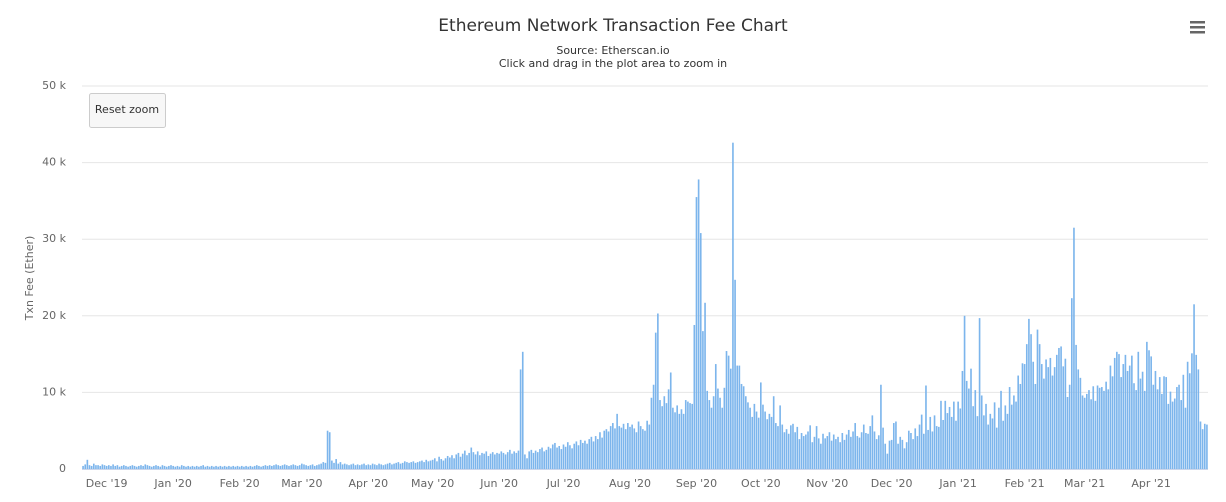  Describe the element at coordinates (630, 483) in the screenshot. I see `x-tick-label: Aug '20` at that location.